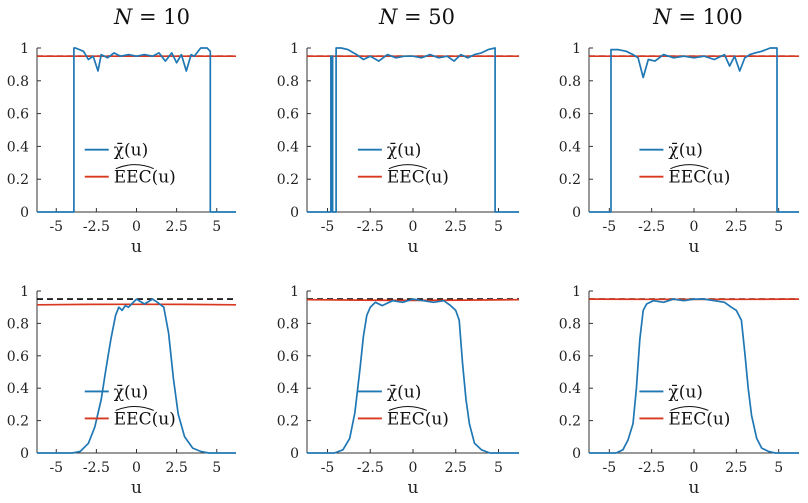  I want to click on subplot-4: -5 -2.5 0 2.5 5 0 0.2 0.4 0.6 0.8 1 u χ̄(u) EEC(u), so click(122, 391).